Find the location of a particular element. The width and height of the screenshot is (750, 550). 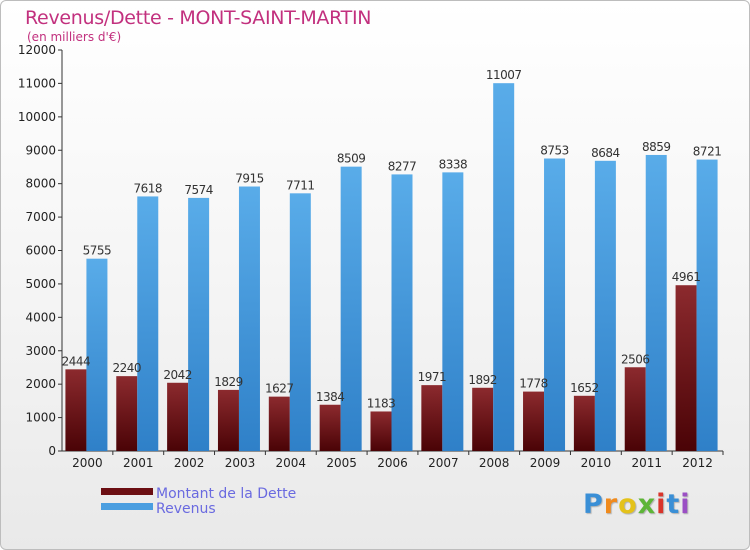

data-label-revenus: 8509 is located at coordinates (351, 159).